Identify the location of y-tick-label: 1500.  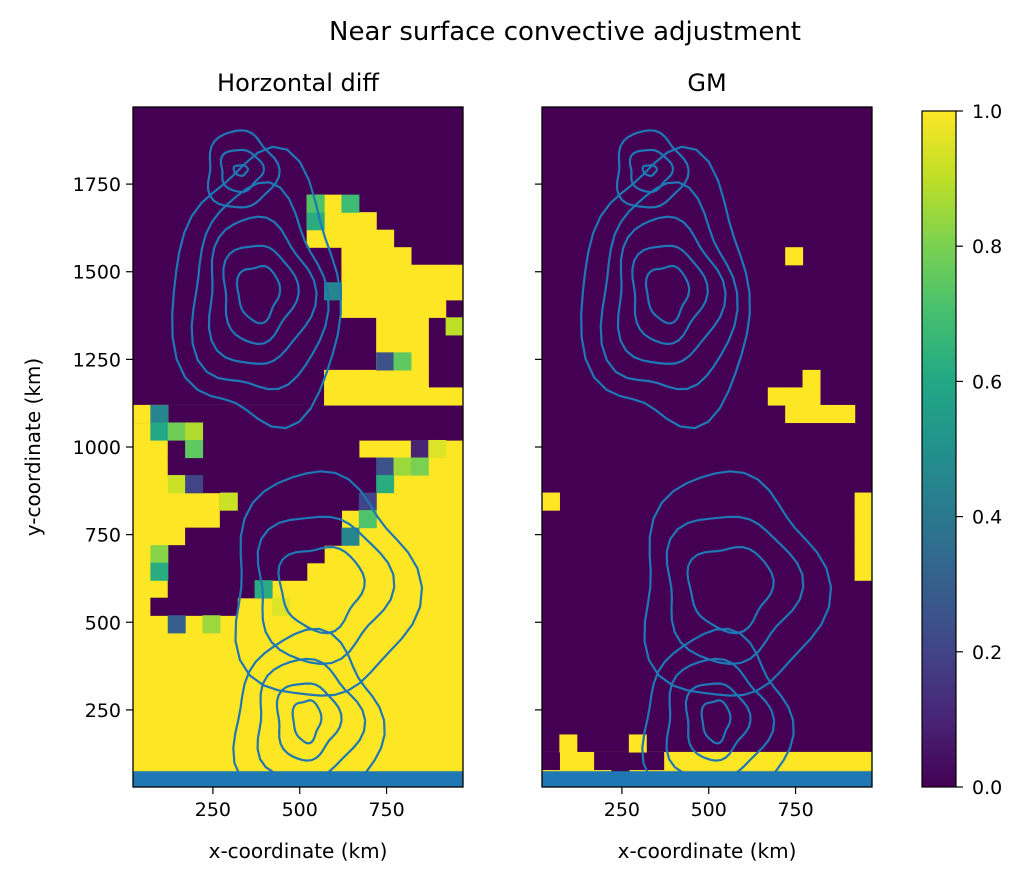
(97, 273).